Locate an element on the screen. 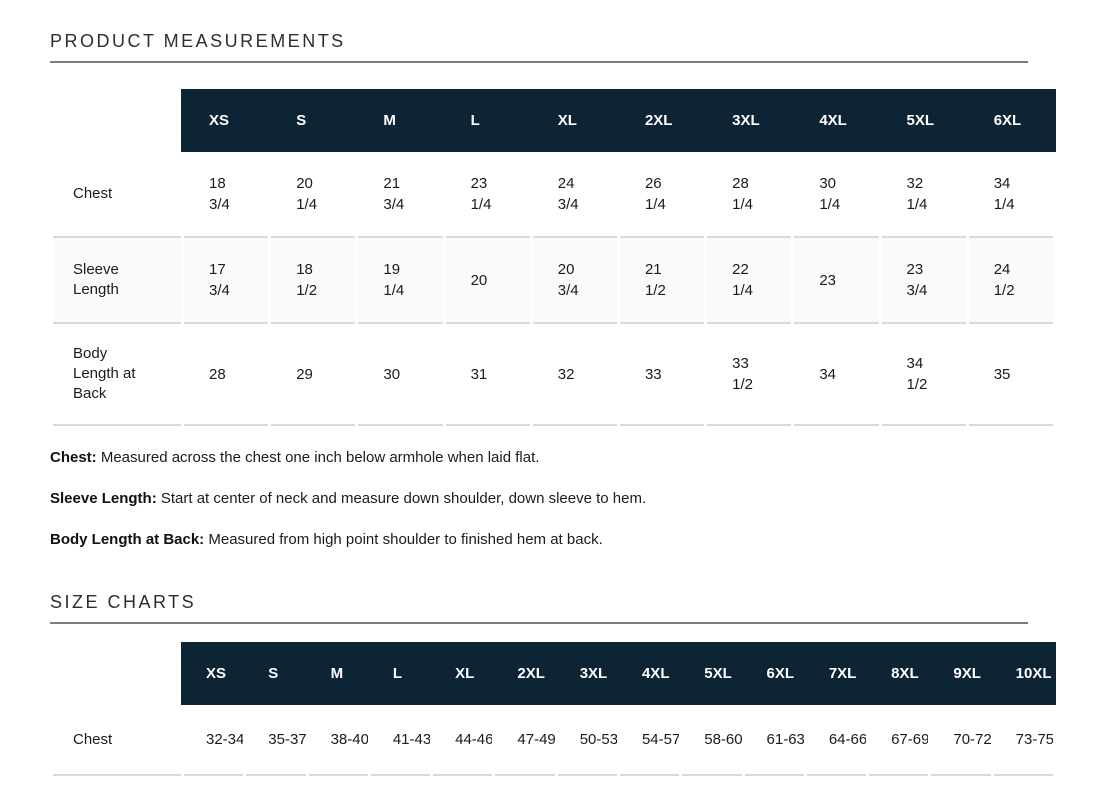  measurement-cell: 32 1/4 is located at coordinates (923, 195).